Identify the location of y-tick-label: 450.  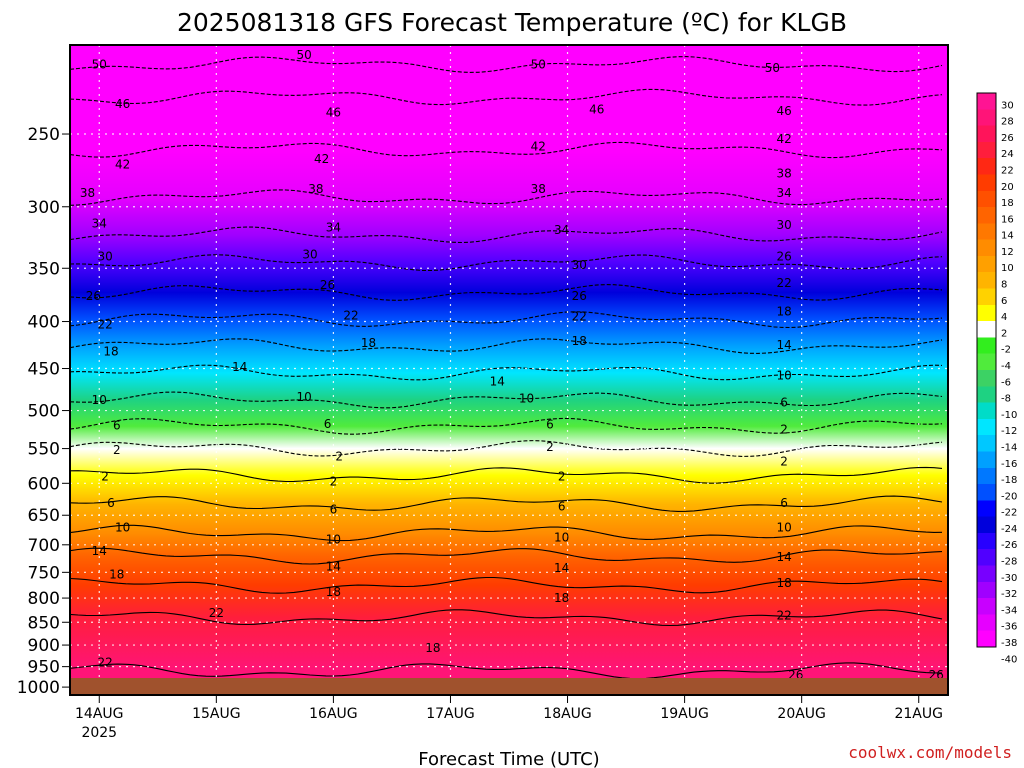
(44, 370).